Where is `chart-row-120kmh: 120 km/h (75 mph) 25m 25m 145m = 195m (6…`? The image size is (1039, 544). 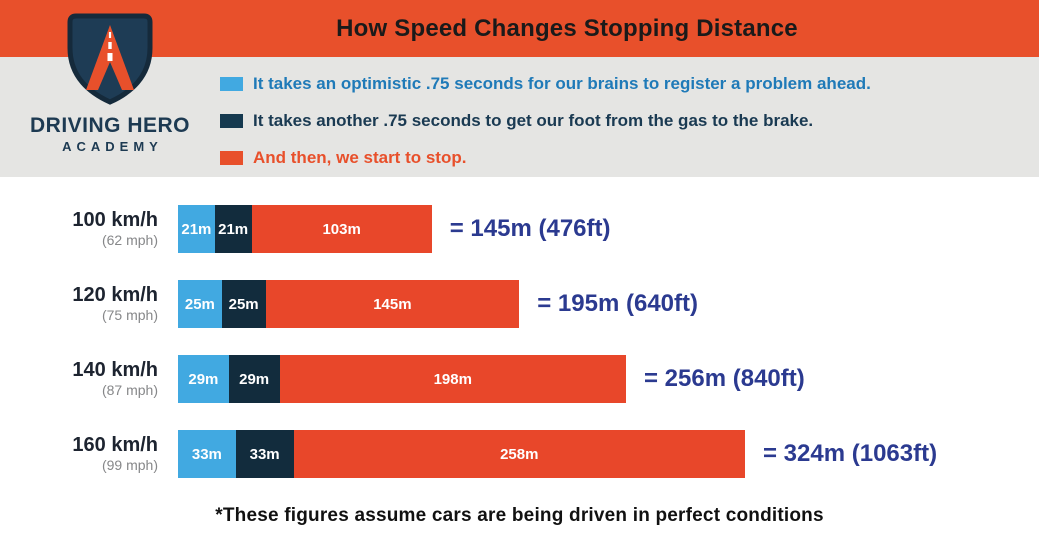
chart-row-120kmh: 120 km/h (75 mph) 25m 25m 145m = 195m (6… is located at coordinates (519, 304).